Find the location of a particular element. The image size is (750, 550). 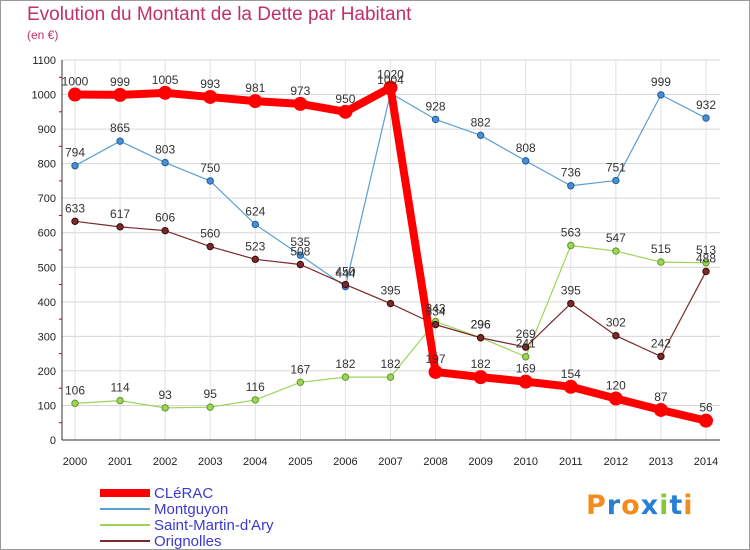

y-tick-label: 1100 is located at coordinates (44, 61).